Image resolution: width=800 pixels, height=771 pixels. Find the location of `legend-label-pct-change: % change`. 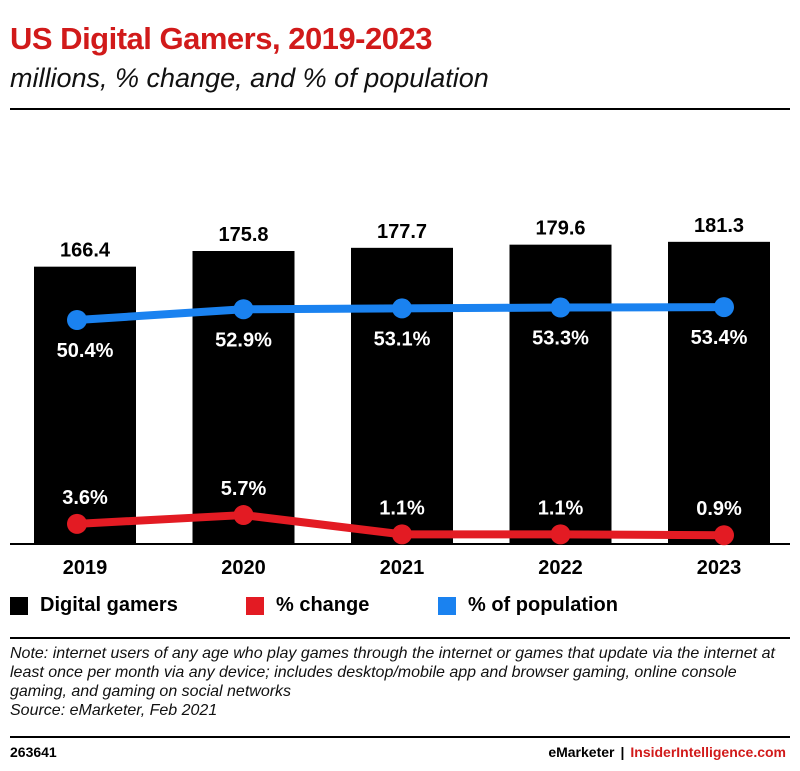

legend-label-pct-change: % change is located at coordinates (323, 605).